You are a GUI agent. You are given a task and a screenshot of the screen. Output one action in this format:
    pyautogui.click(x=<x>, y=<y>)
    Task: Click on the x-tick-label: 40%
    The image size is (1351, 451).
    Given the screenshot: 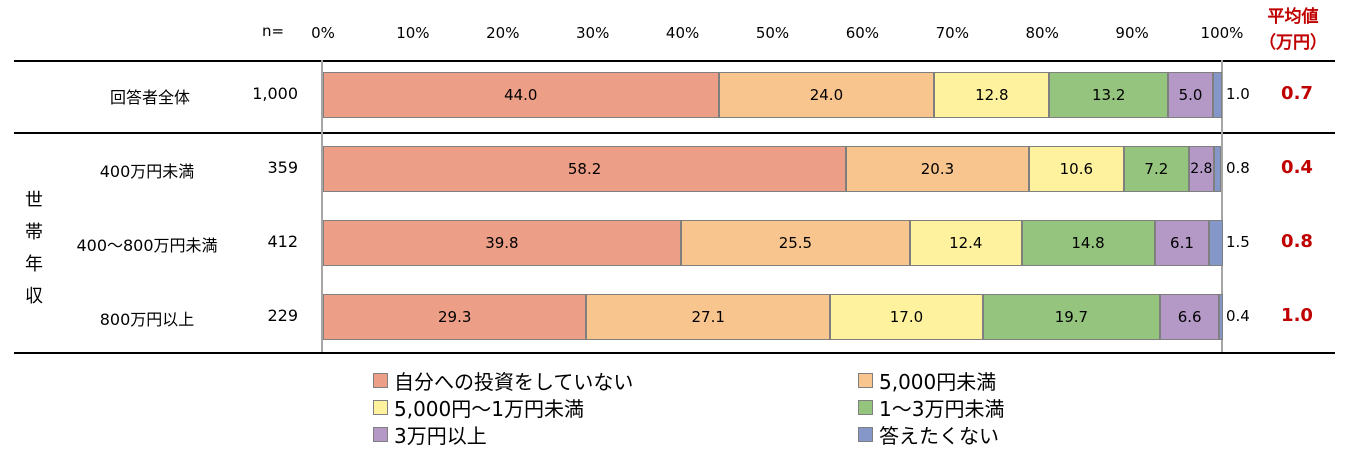 What is the action you would take?
    pyautogui.click(x=682, y=33)
    